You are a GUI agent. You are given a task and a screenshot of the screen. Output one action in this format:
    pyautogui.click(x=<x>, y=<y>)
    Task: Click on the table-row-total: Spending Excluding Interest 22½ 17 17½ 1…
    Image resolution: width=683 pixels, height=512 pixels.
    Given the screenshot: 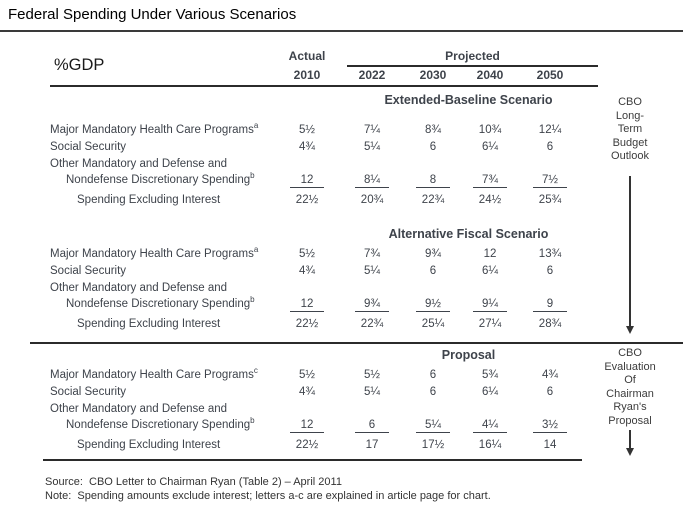 What is the action you would take?
    pyautogui.click(x=324, y=447)
    